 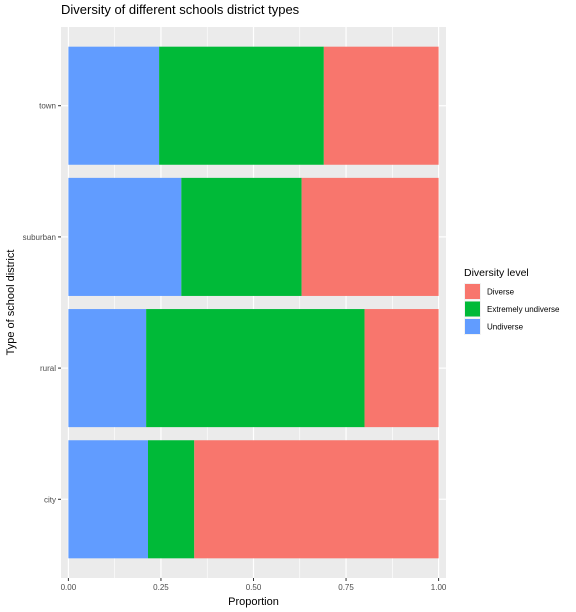 What do you see at coordinates (48, 368) in the screenshot?
I see `y-tick-label: rural` at bounding box center [48, 368].